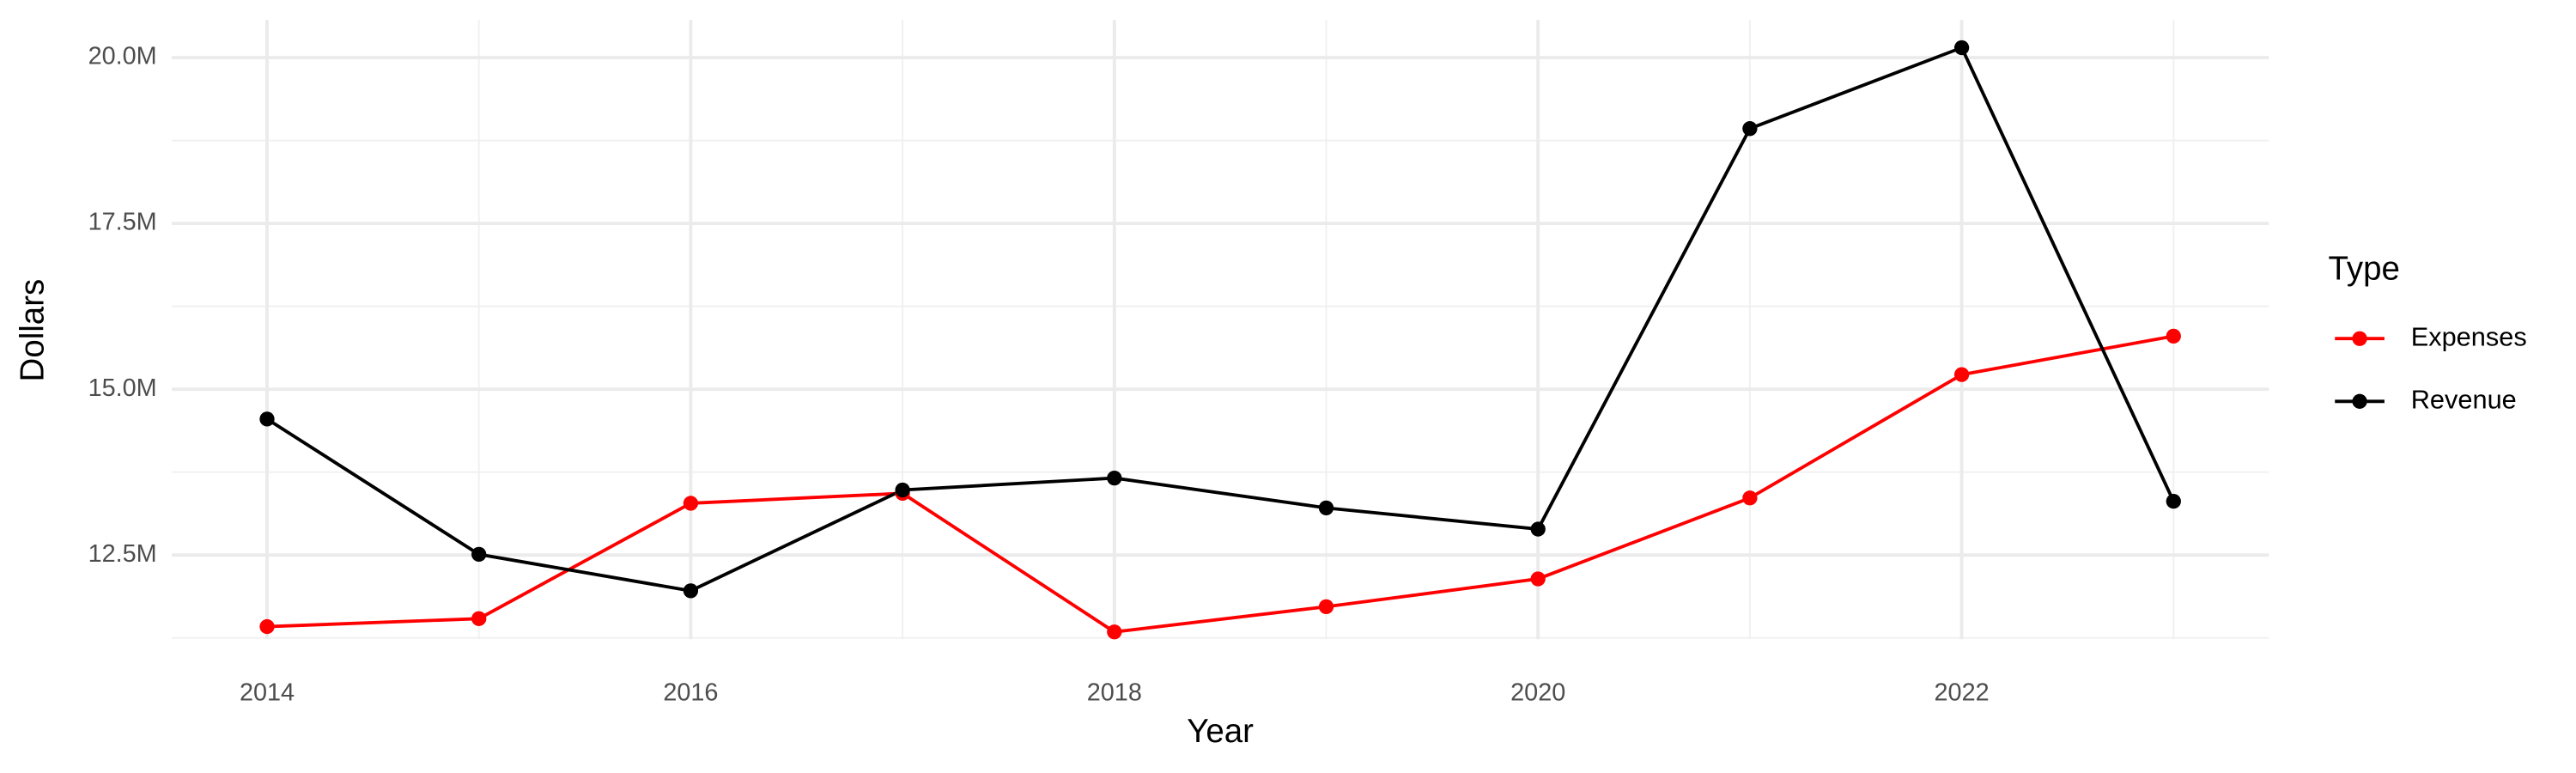  Describe the element at coordinates (1114, 692) in the screenshot. I see `x-tick-label: 2018` at that location.